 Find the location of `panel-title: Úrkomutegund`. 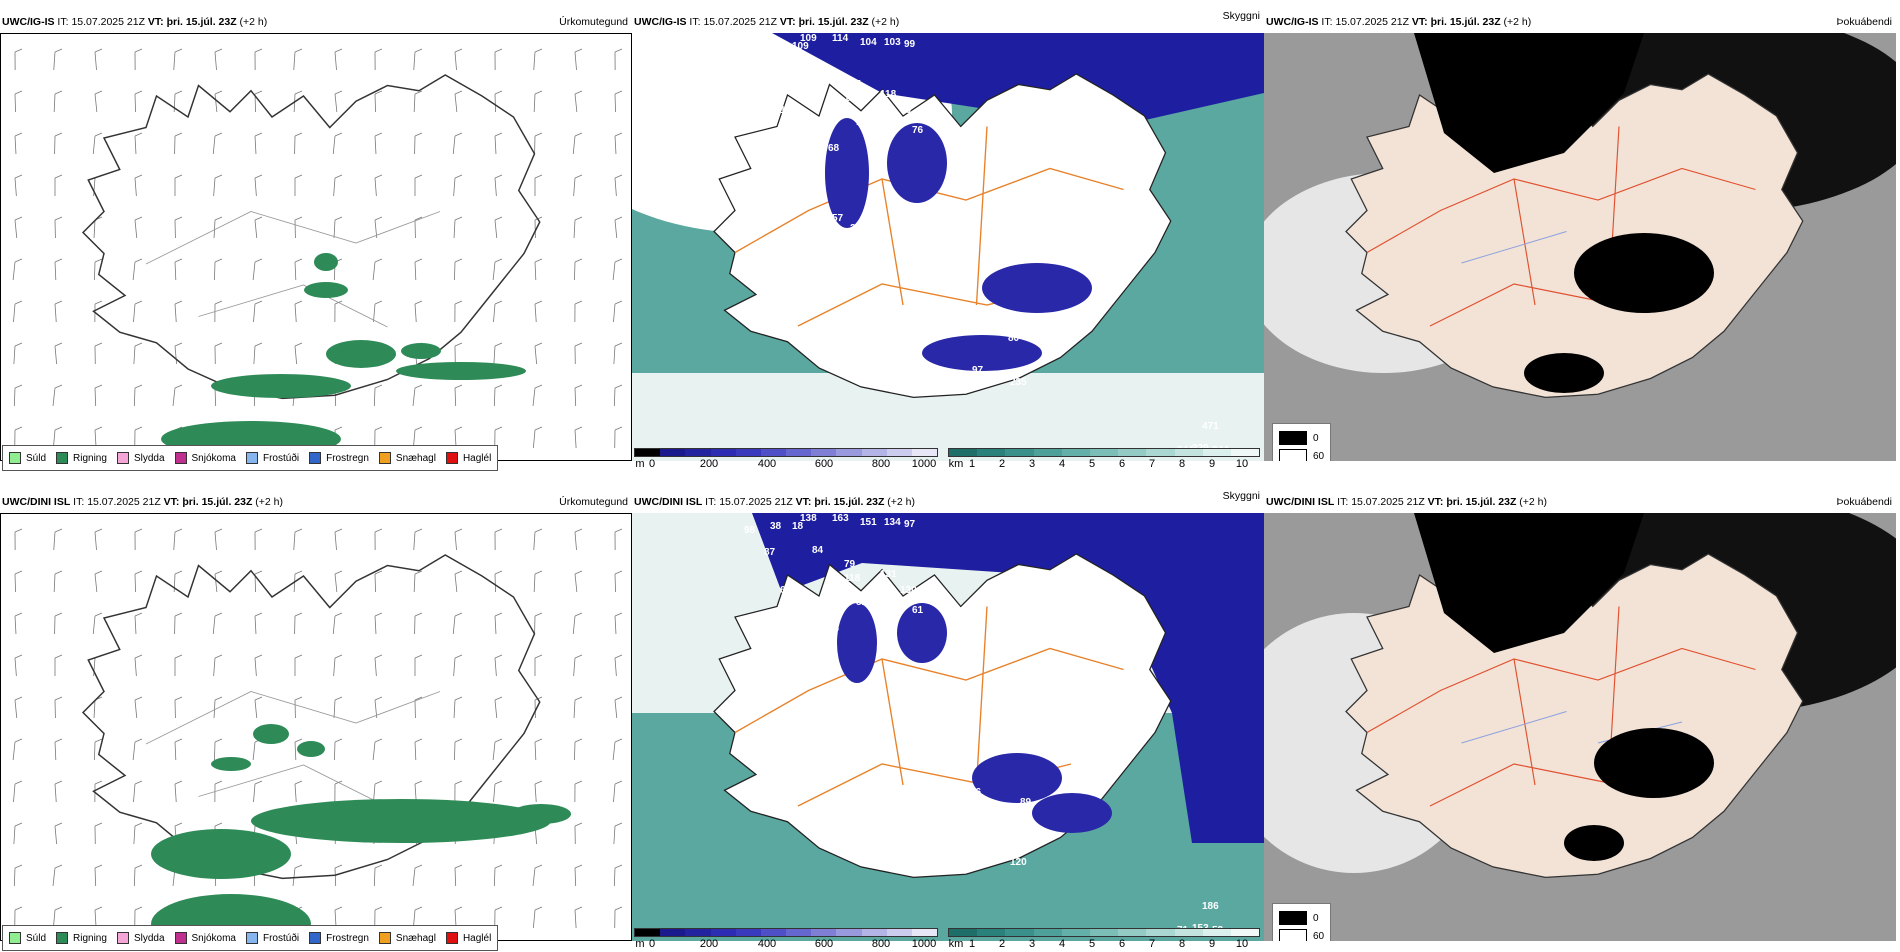

panel-title: Úrkomutegund is located at coordinates (593, 502).